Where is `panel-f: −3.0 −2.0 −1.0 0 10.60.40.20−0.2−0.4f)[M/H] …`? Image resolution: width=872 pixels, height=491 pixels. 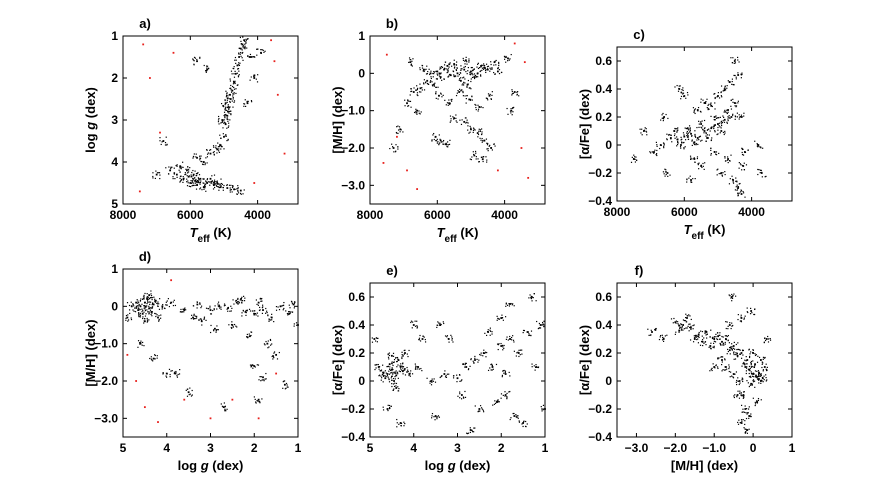 panel-f: −3.0 −2.0 −1.0 0 10.60.40.20−0.2−0.4f)[M/H] … is located at coordinates (686, 368).